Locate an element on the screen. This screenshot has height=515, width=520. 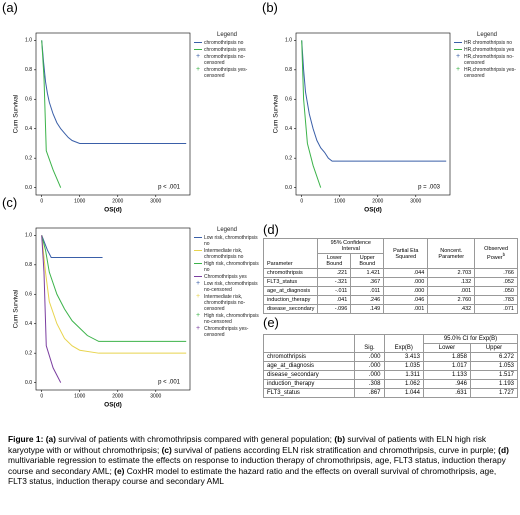
table-cell: .050 is located at coordinates (496, 291).